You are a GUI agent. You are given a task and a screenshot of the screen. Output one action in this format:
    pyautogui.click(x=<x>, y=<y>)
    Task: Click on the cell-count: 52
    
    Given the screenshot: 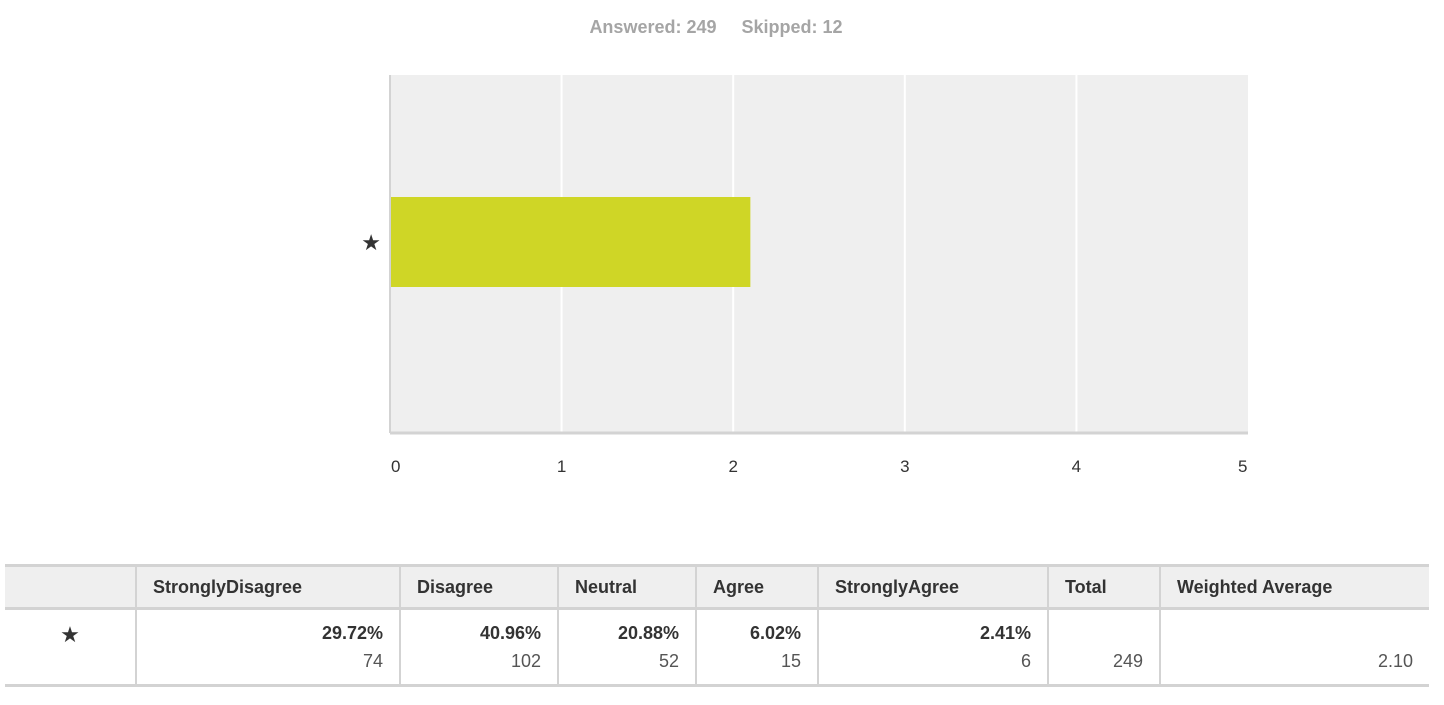 What is the action you would take?
    pyautogui.click(x=668, y=661)
    